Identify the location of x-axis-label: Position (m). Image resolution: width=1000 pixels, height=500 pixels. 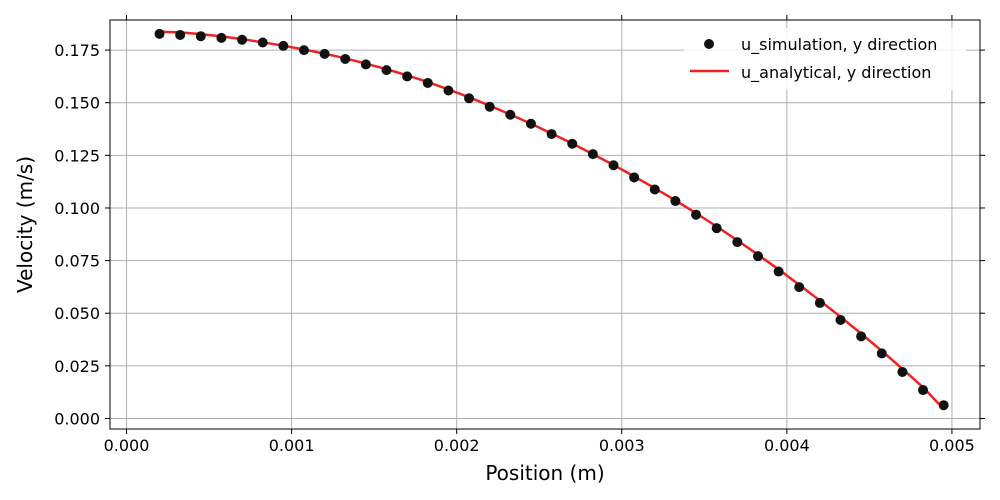
(544, 473).